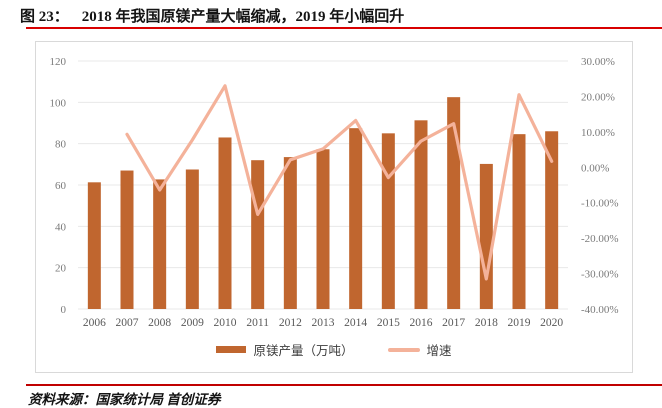  What do you see at coordinates (598, 97) in the screenshot?
I see `right-axis-tick-label: 20.00%` at bounding box center [598, 97].